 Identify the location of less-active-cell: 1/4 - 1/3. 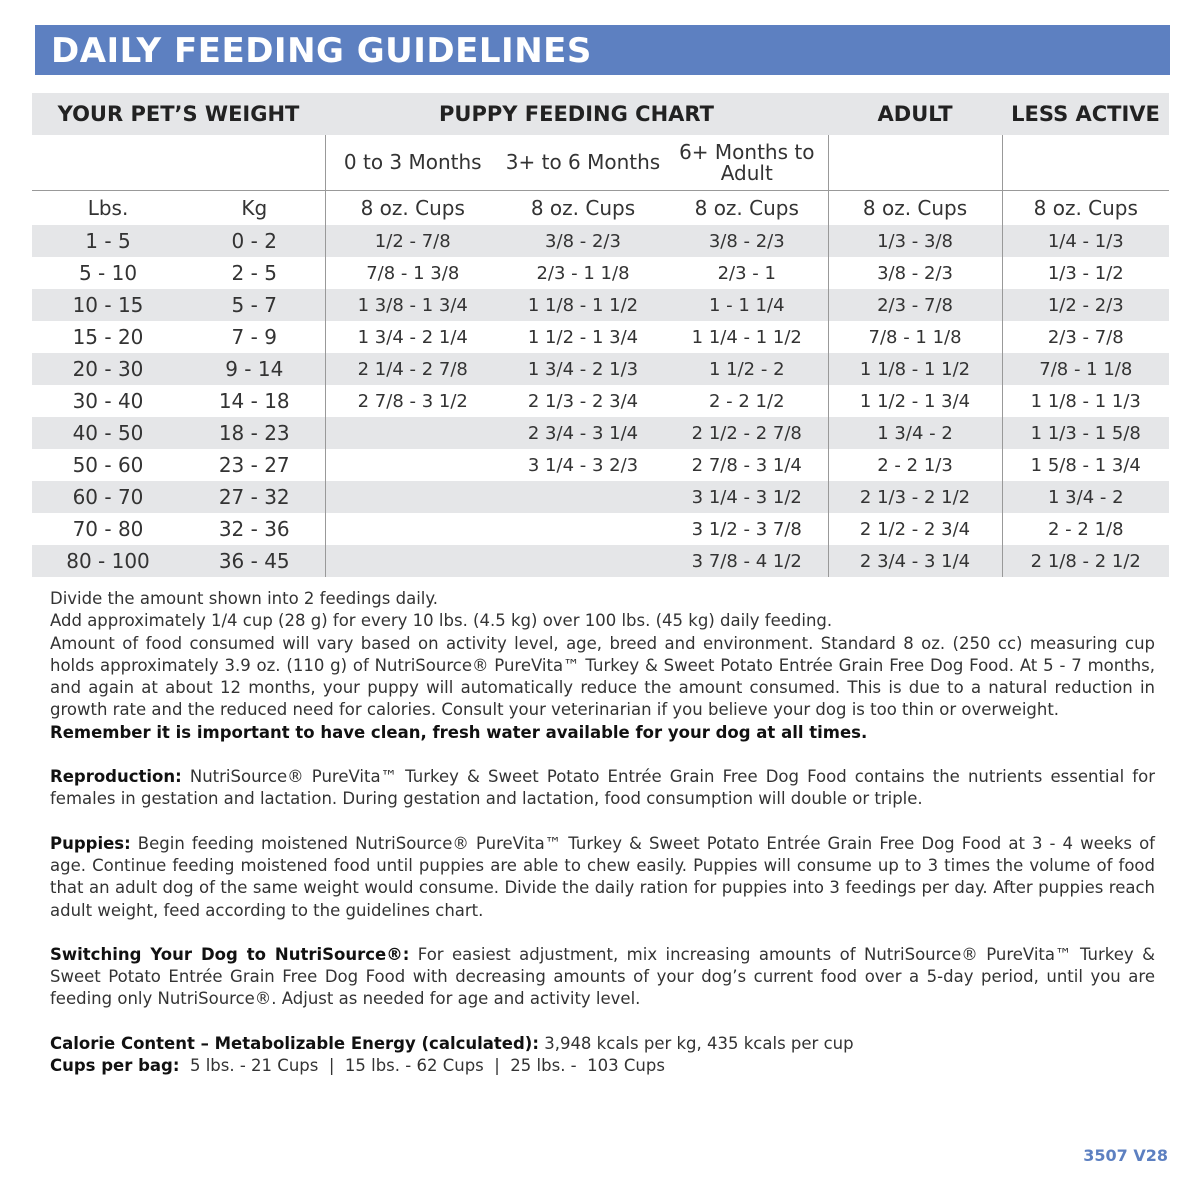
(1085, 241).